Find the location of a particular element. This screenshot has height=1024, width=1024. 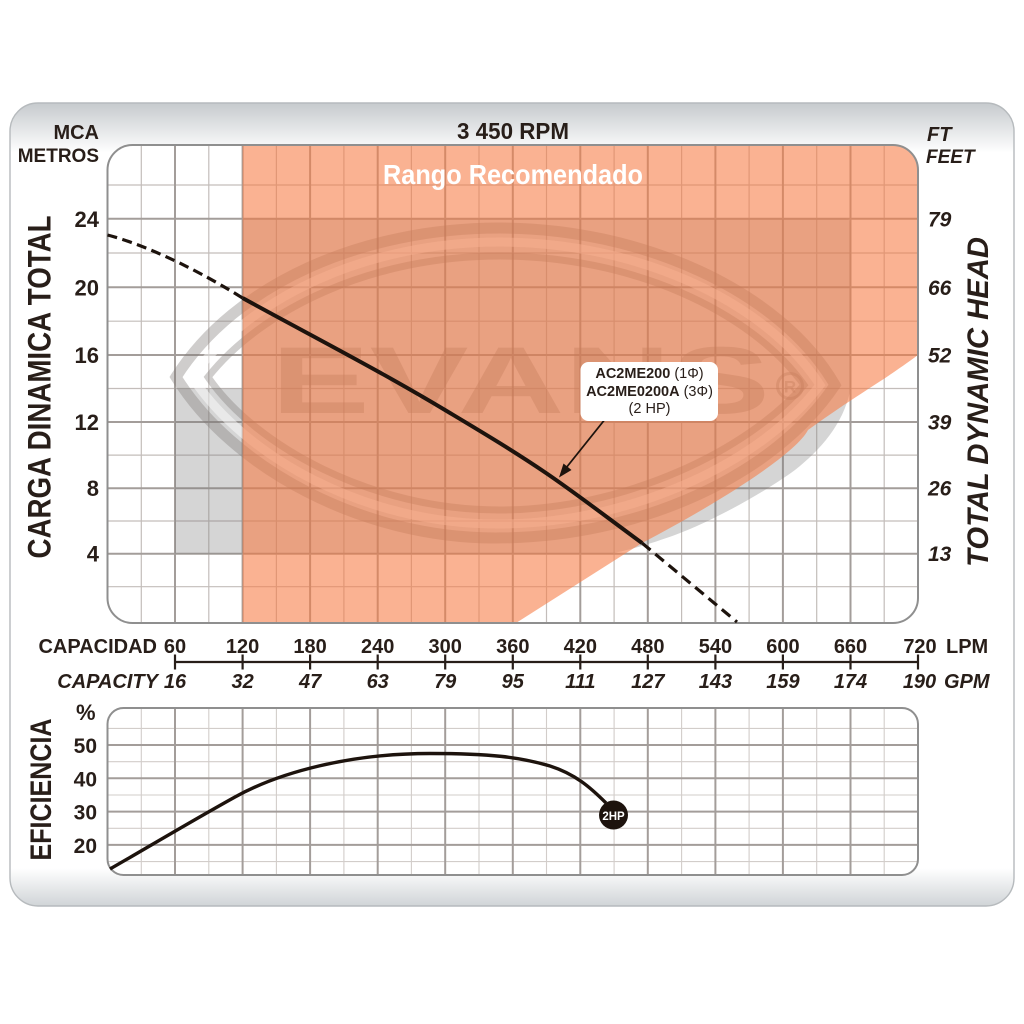

svg-text: 127 is located at coordinates (648, 682).